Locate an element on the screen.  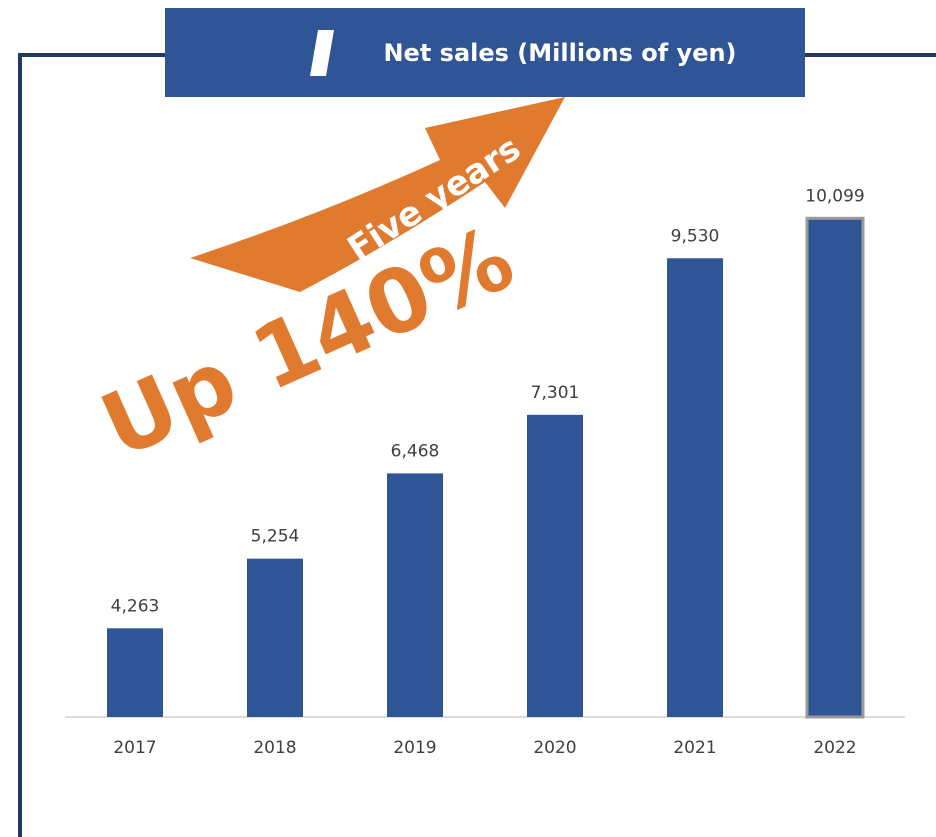
x-tick-label: 2017 is located at coordinates (134, 748).